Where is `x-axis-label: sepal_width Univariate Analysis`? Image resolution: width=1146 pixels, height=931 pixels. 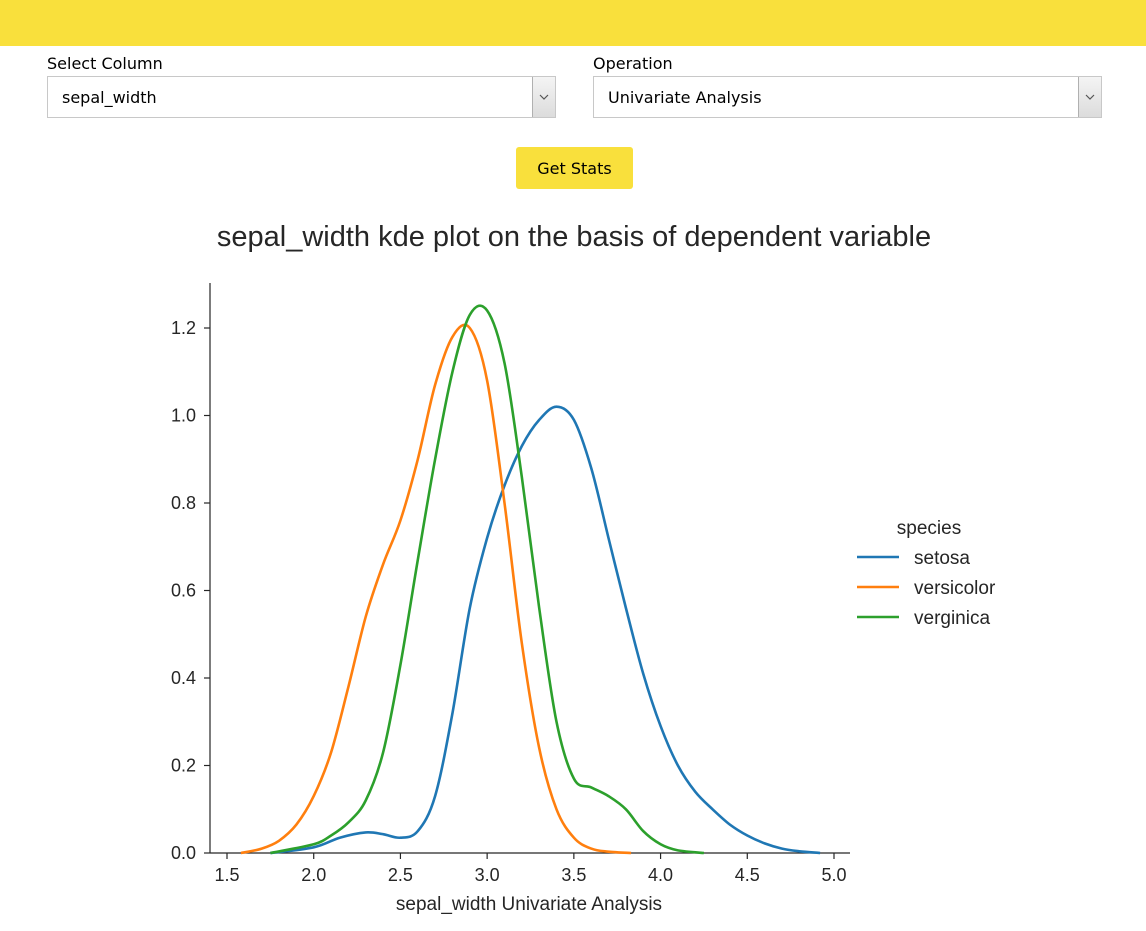 x-axis-label: sepal_width Univariate Analysis is located at coordinates (529, 904).